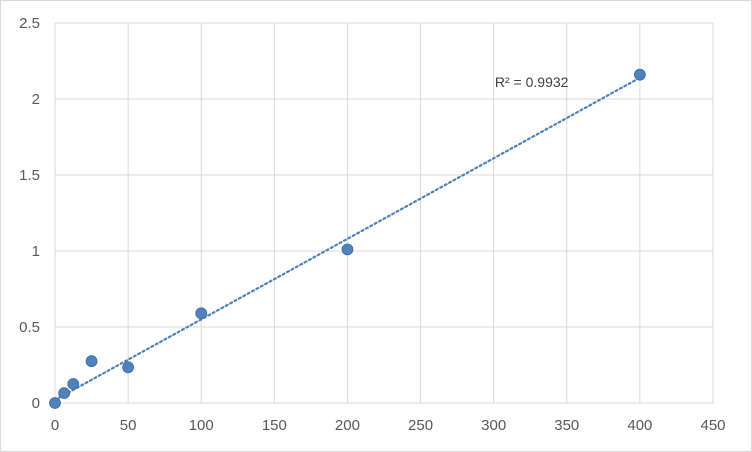 The image size is (752, 452). What do you see at coordinates (29, 213) in the screenshot?
I see `y-axis-tick-labels: 0 0.5 1 1.5 2 2.5` at bounding box center [29, 213].